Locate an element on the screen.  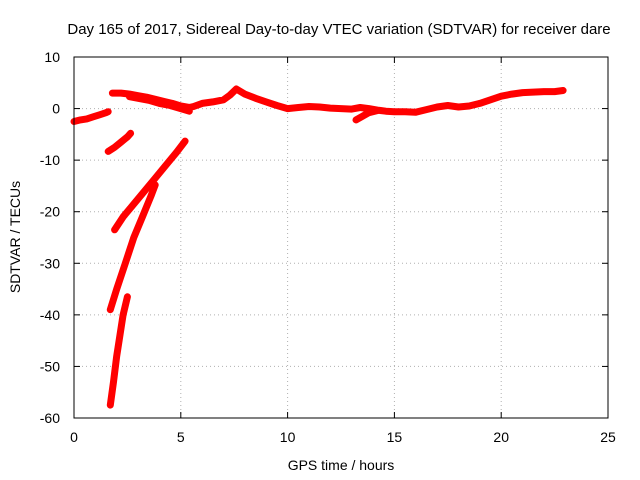
x-tick-label: 15 is located at coordinates (395, 437).